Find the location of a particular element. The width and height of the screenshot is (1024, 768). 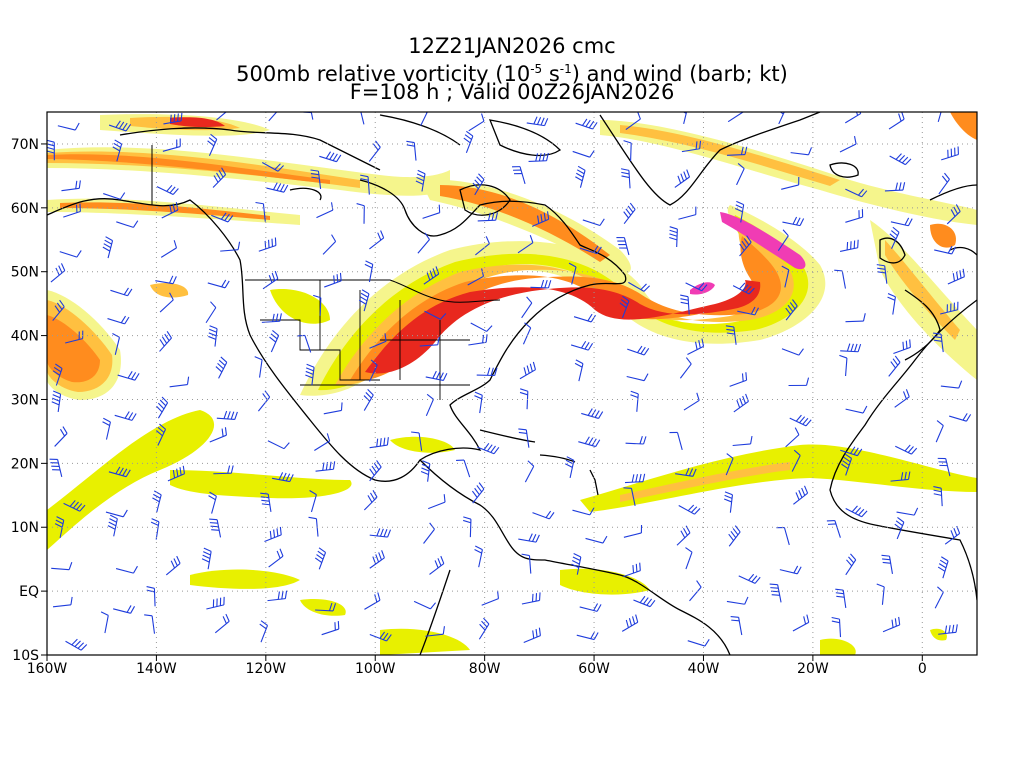

lon-tick-label: 100W is located at coordinates (375, 669).